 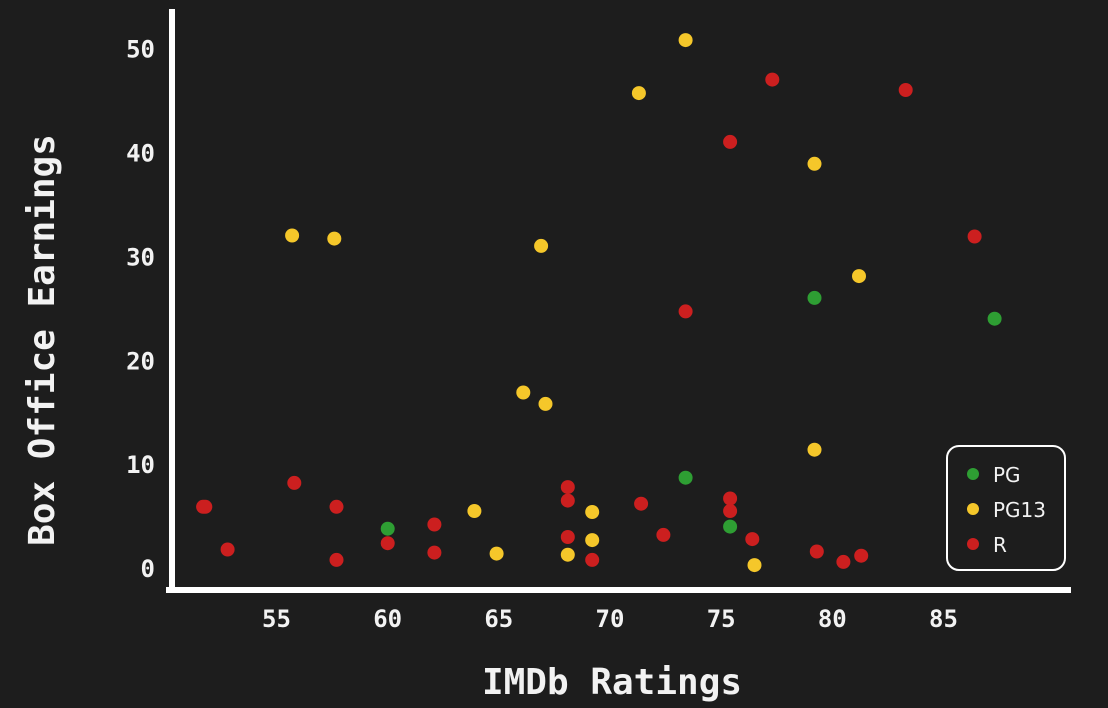 I want to click on legend-label-pg: PG, so click(x=1007, y=475).